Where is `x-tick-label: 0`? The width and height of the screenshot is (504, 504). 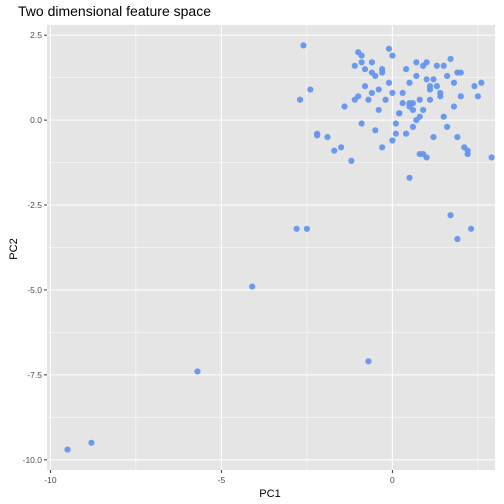 x-tick-label: 0 is located at coordinates (392, 480).